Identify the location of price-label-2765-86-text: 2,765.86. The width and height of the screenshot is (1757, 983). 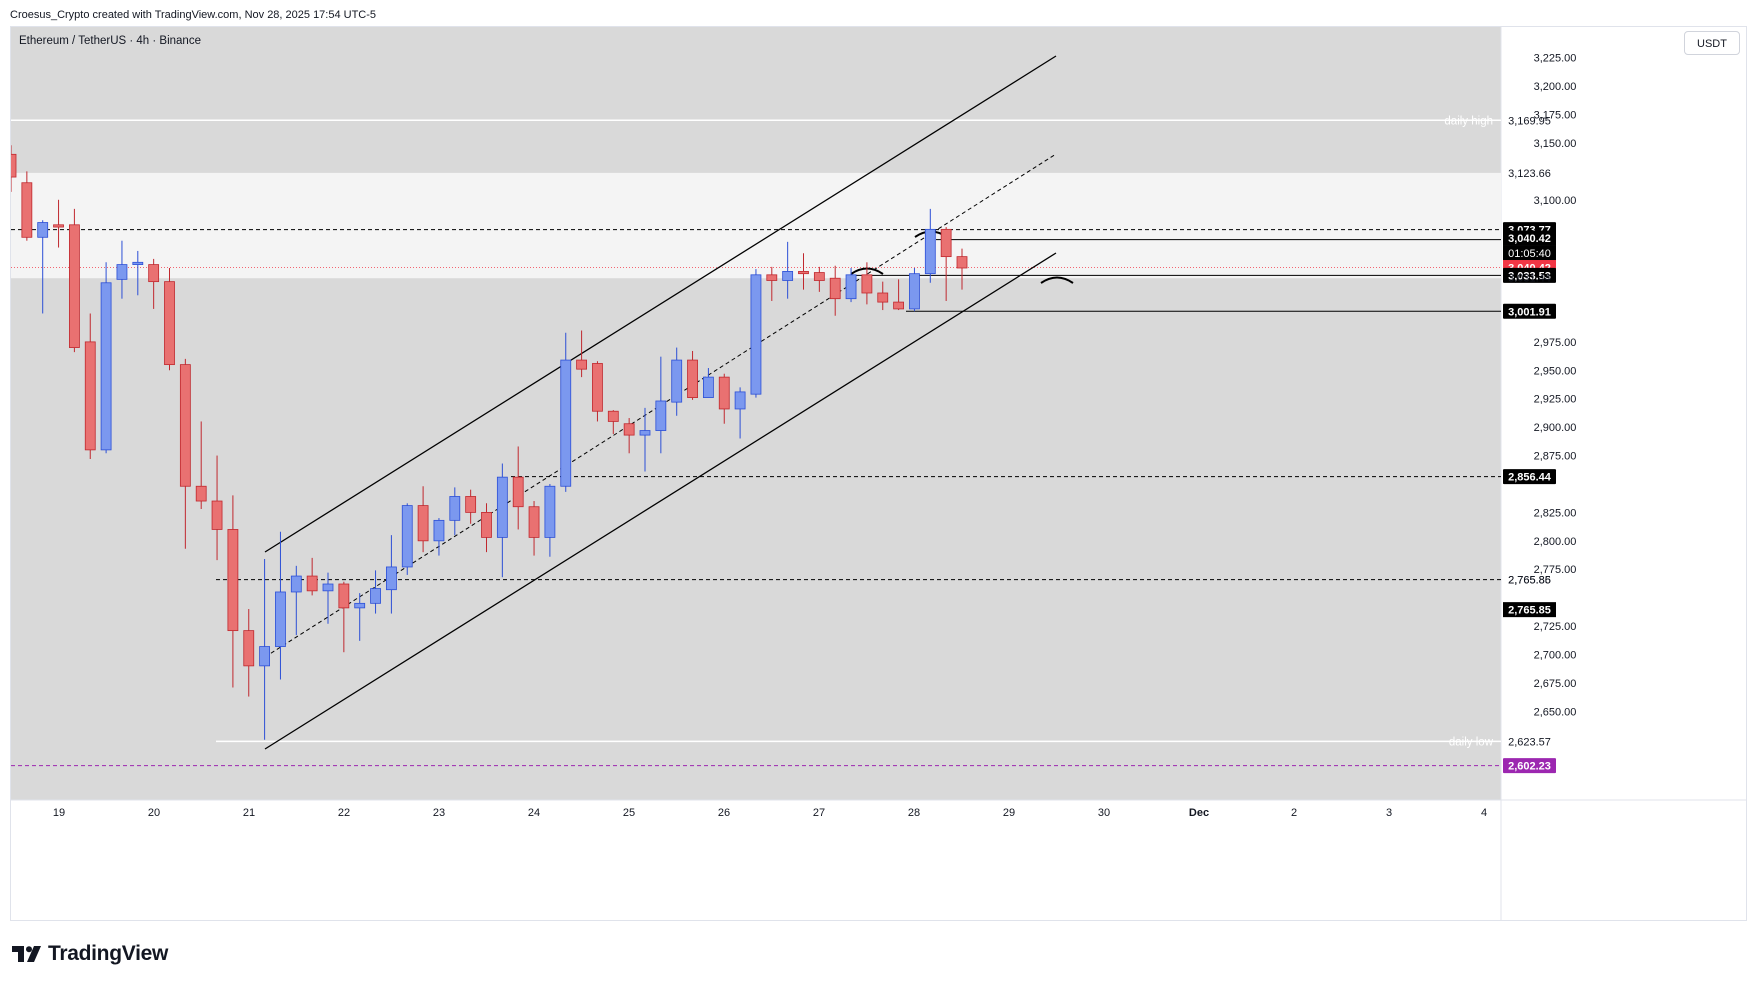
(1529, 581).